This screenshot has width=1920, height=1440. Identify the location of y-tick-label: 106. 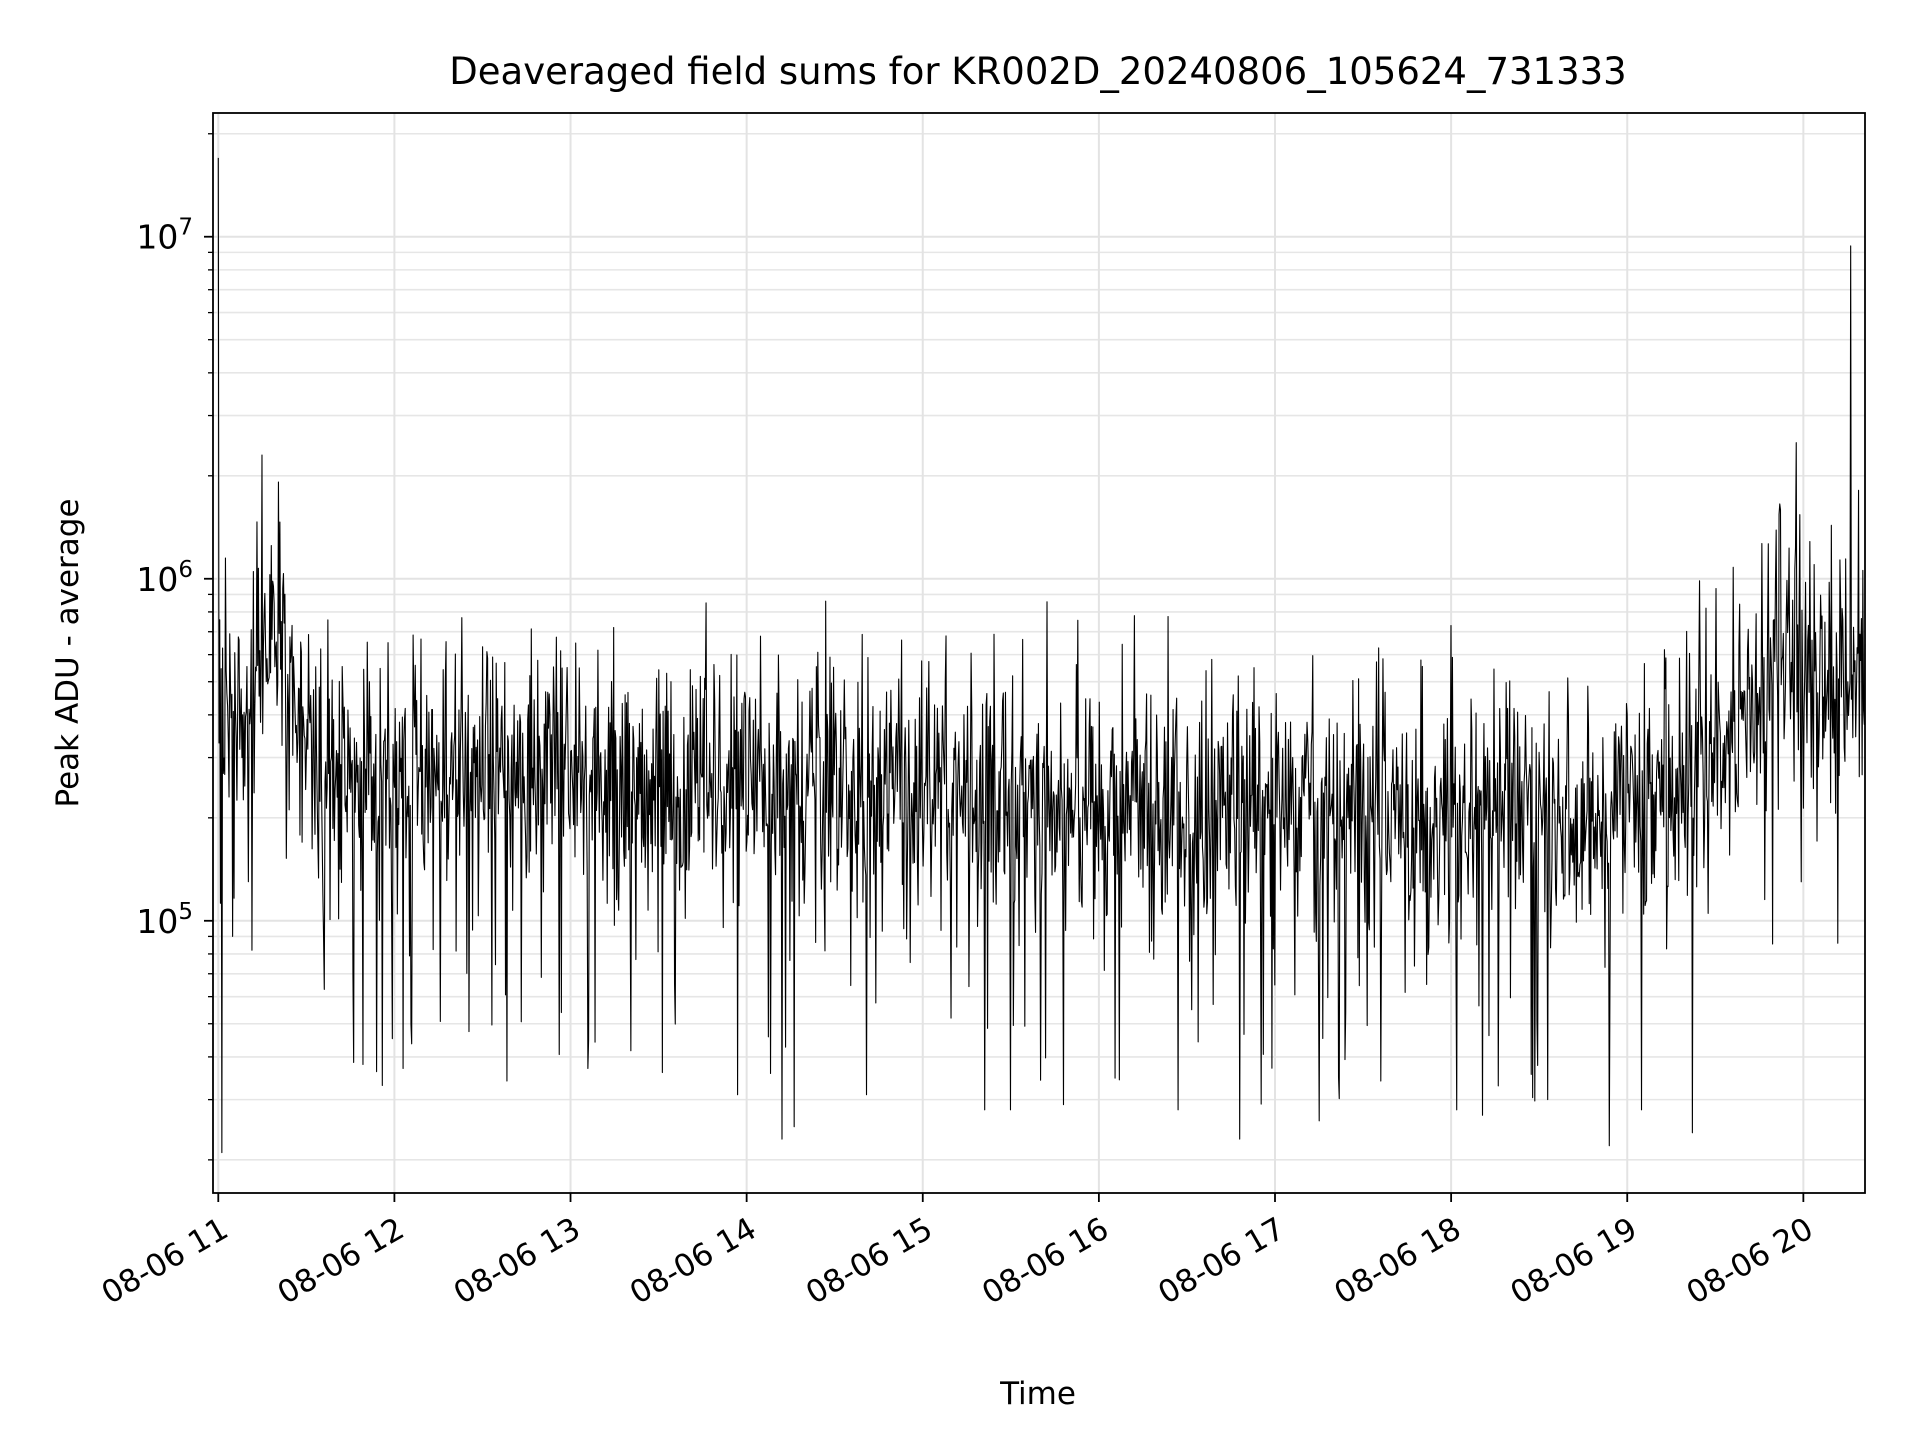
(164, 578).